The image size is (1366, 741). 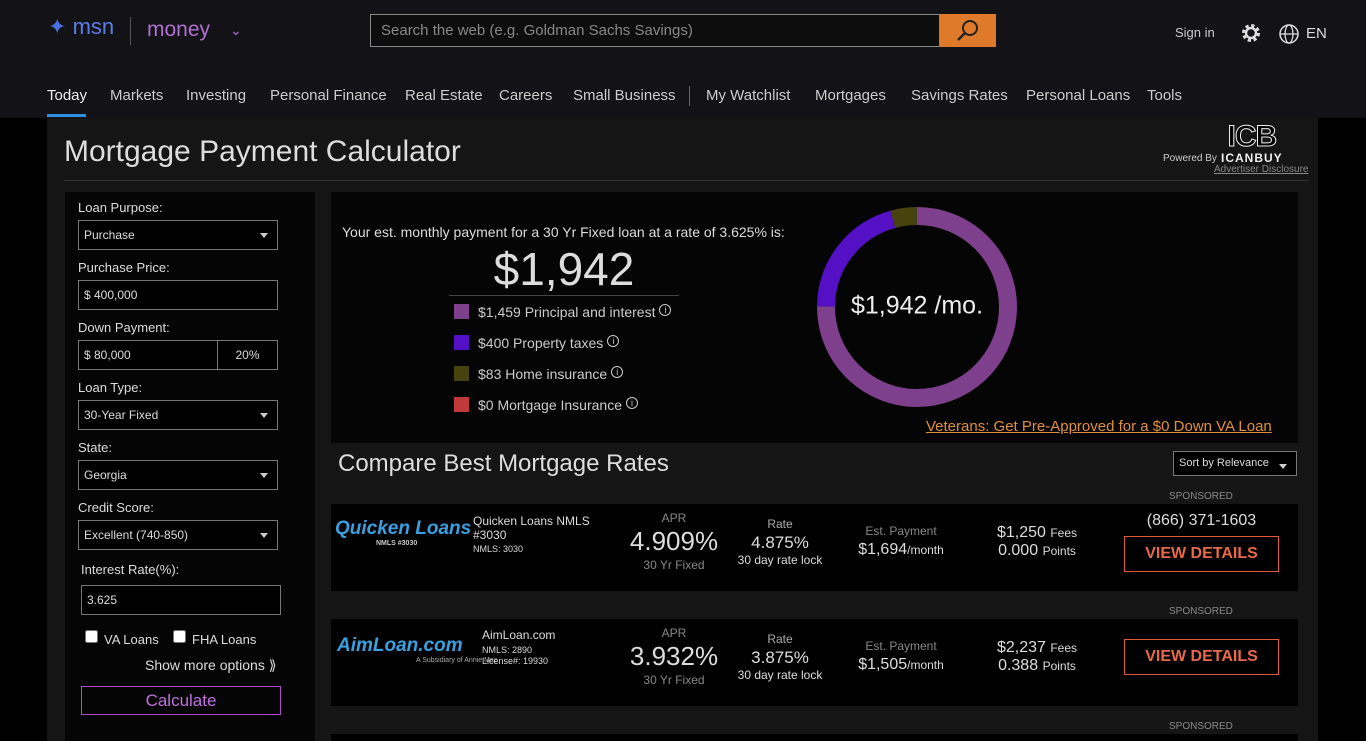 What do you see at coordinates (1251, 33) in the screenshot?
I see `settings-icon` at bounding box center [1251, 33].